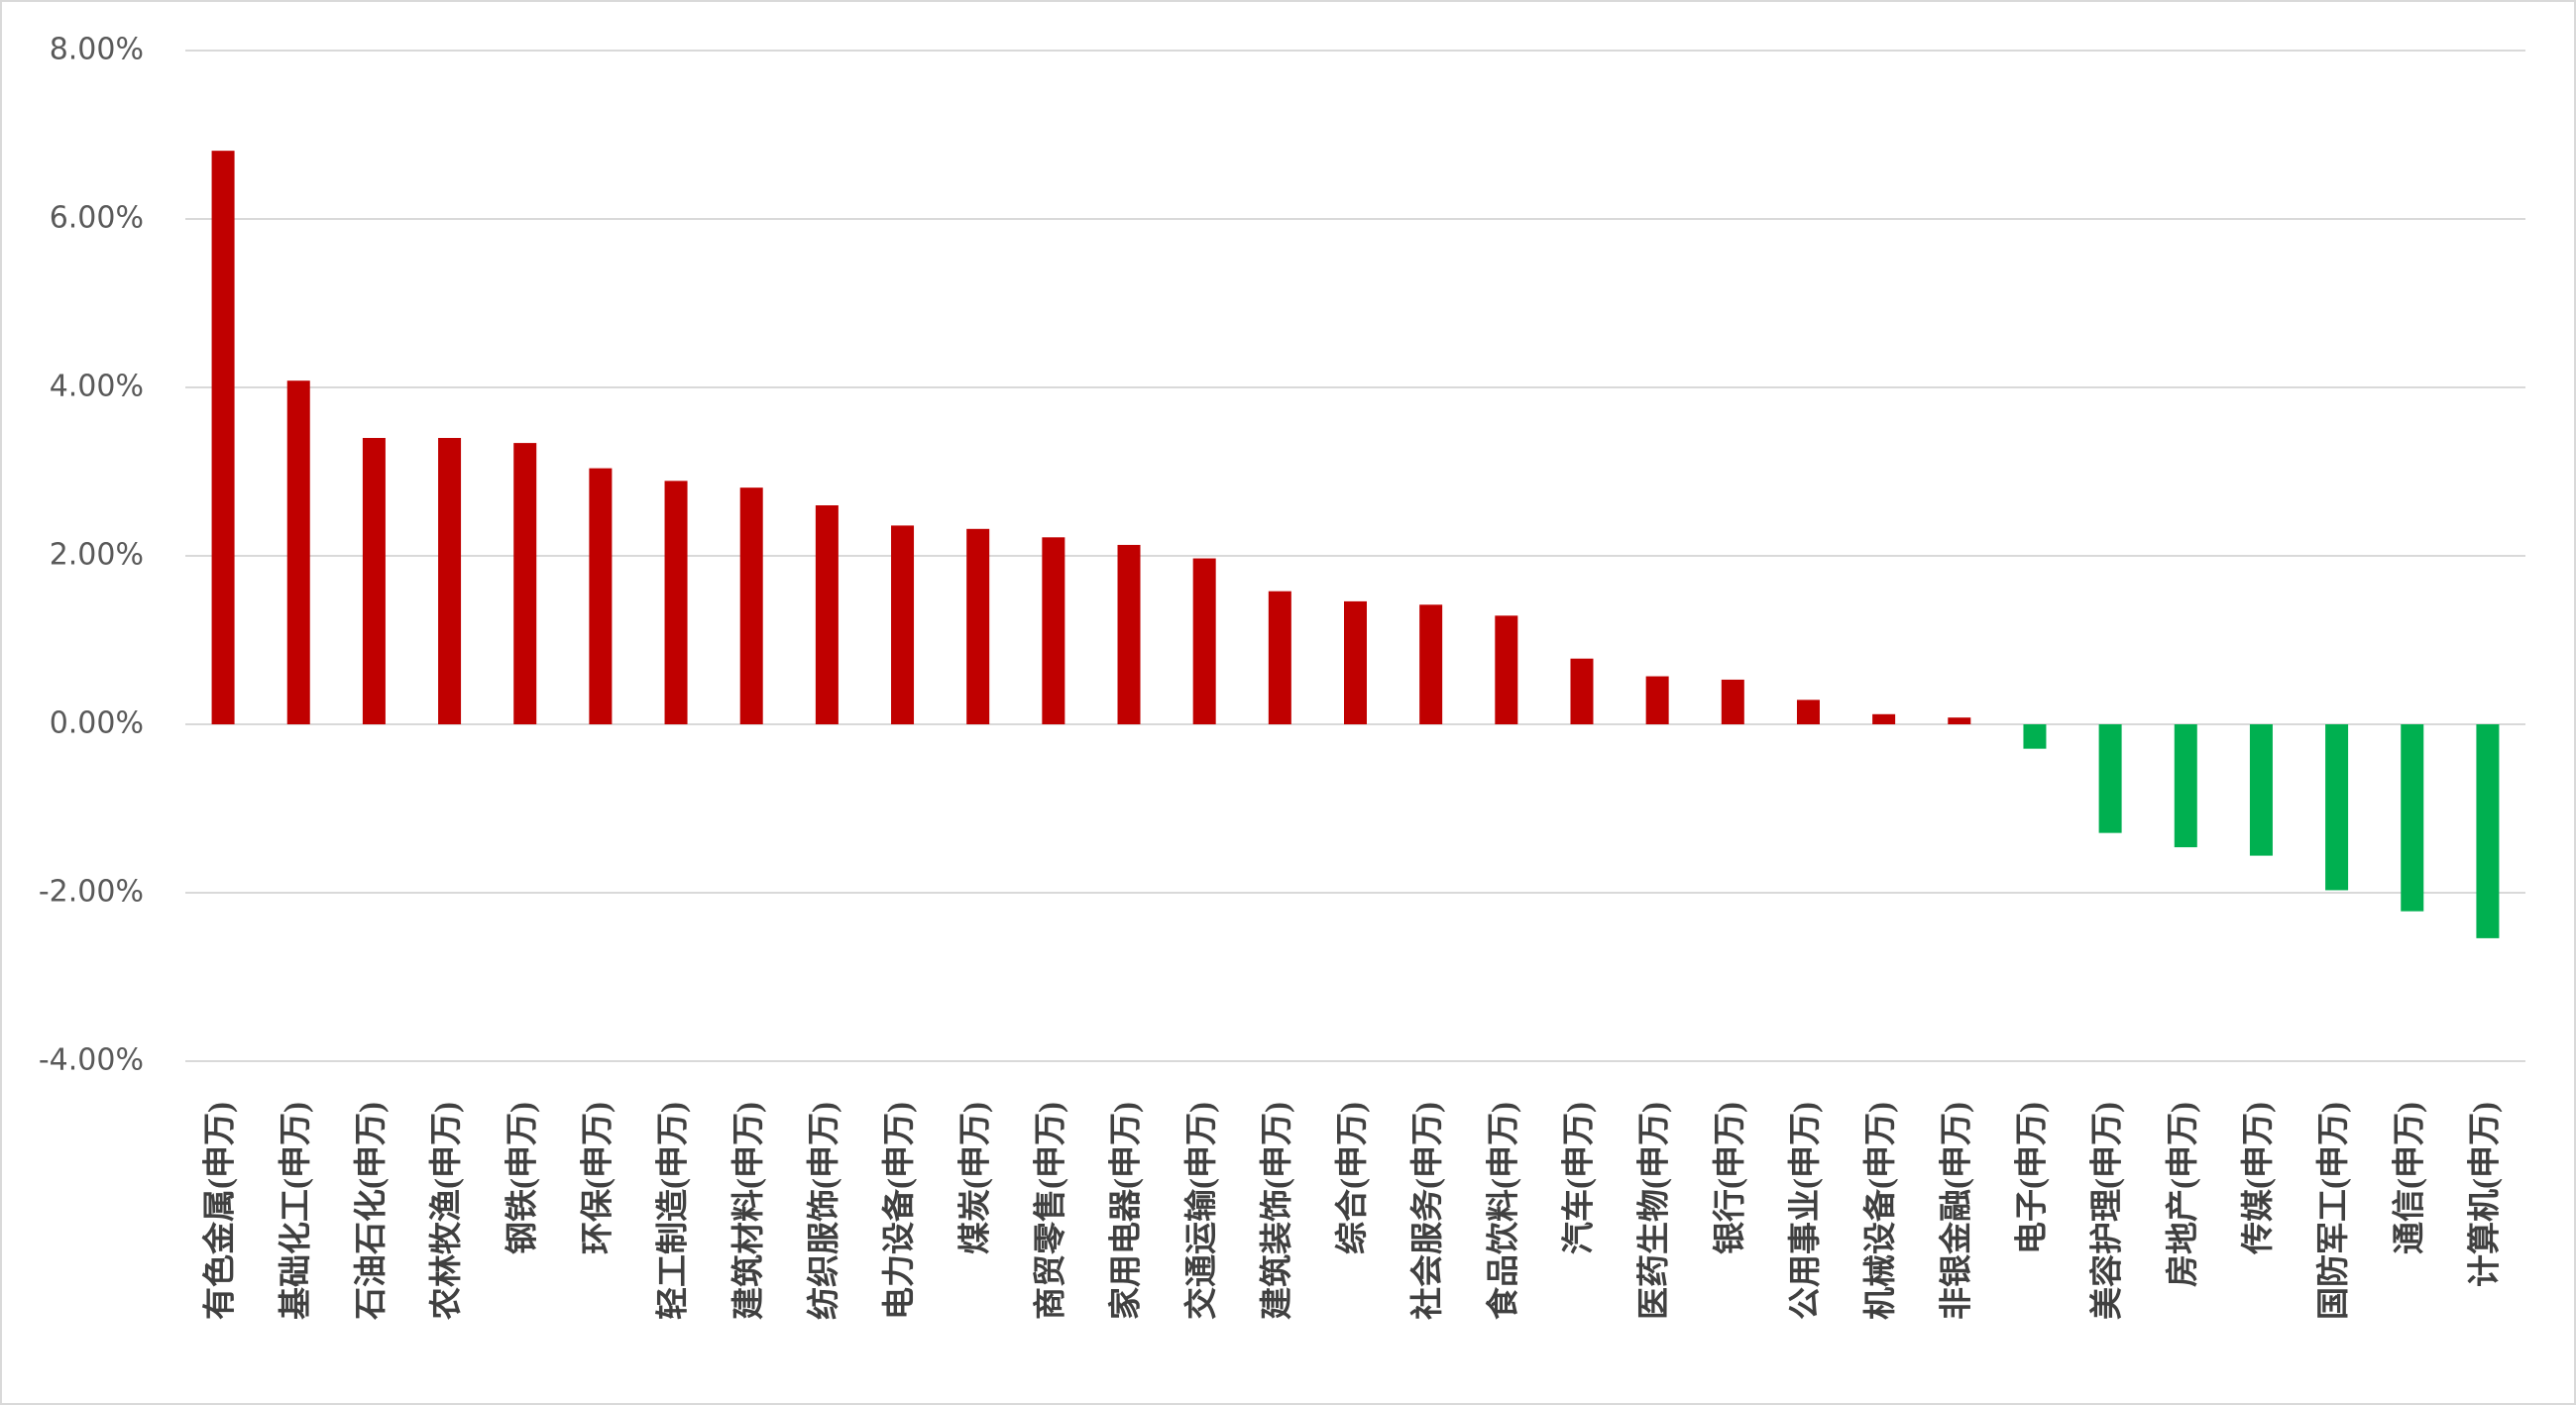 This screenshot has height=1405, width=2576. Describe the element at coordinates (97, 50) in the screenshot. I see `y-tick-label: 8.00%` at that location.